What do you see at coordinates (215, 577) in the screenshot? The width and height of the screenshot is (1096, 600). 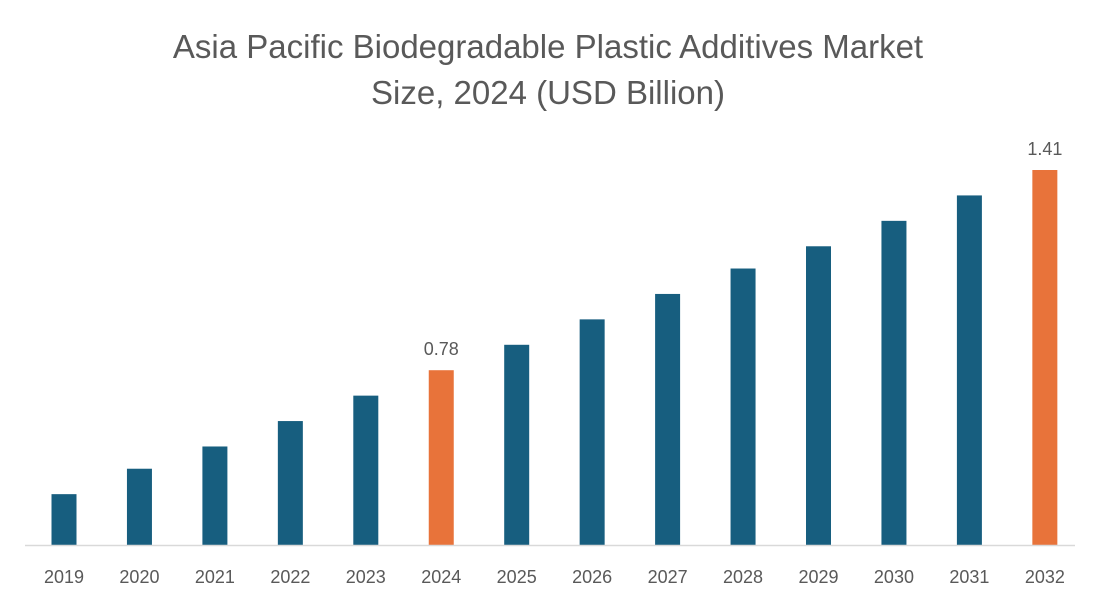 I see `x-tick-label-2021: 2021` at bounding box center [215, 577].